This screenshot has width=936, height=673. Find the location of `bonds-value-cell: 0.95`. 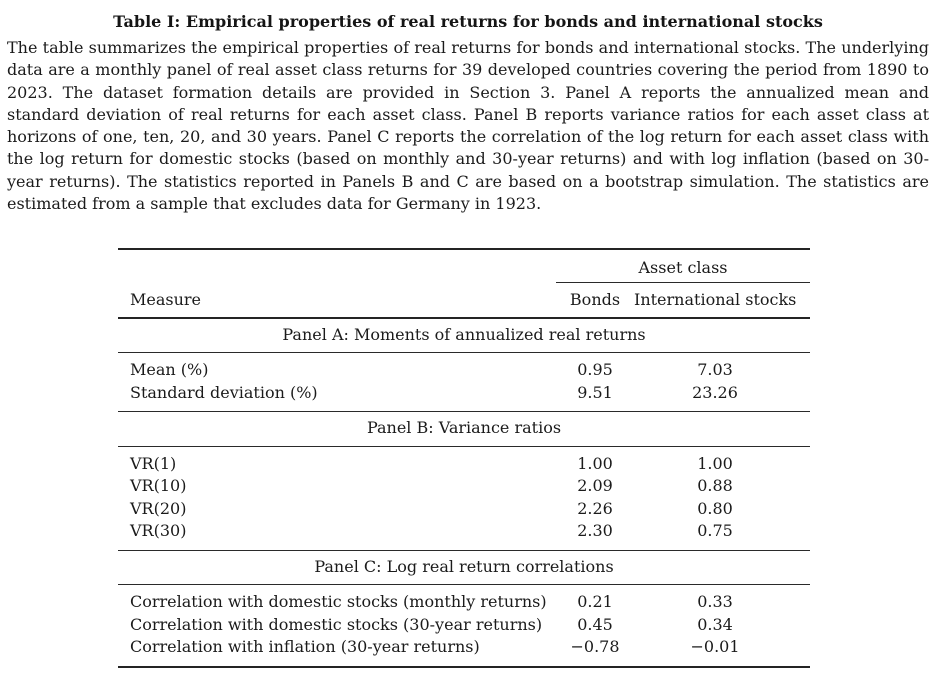

bonds-value-cell: 0.95 is located at coordinates (595, 369).